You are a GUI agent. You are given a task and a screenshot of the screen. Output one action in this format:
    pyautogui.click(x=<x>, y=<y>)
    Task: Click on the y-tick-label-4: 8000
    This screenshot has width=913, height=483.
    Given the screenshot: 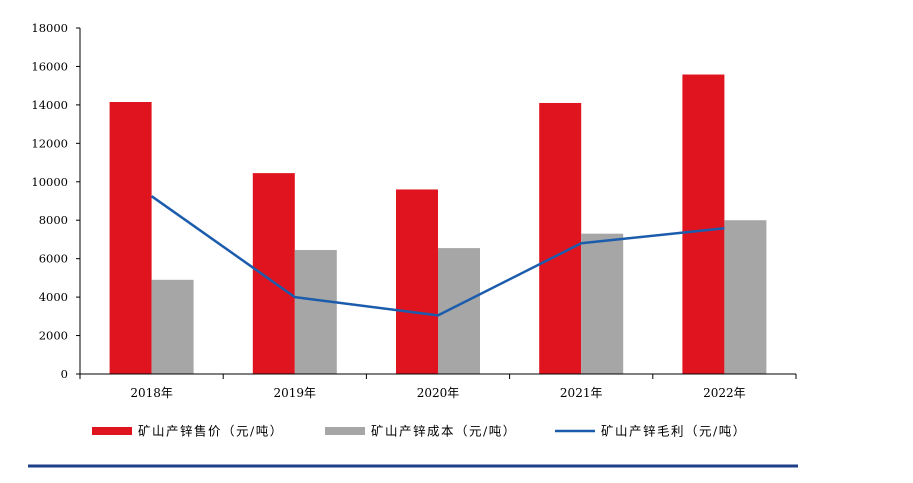 What is the action you would take?
    pyautogui.click(x=53, y=220)
    